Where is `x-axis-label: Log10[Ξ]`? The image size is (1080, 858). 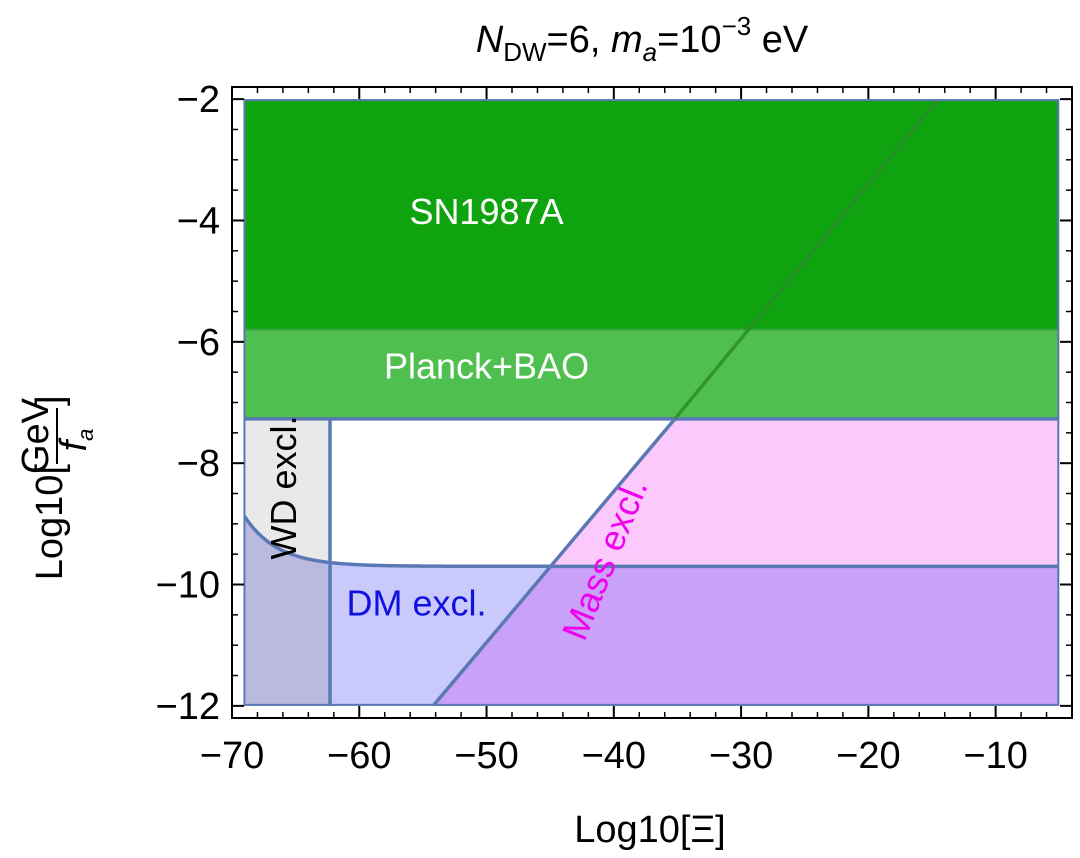 x-axis-label: Log10[Ξ] is located at coordinates (649, 830).